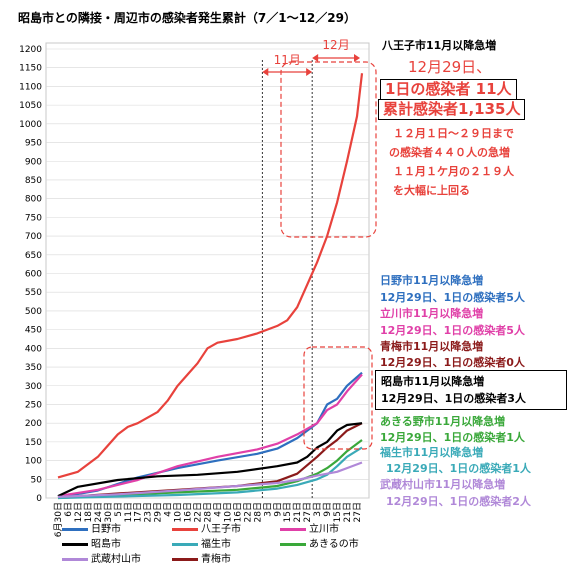  What do you see at coordinates (439, 45) in the screenshot?
I see `hachioji-title: 八王子市11月以降急増` at bounding box center [439, 45].